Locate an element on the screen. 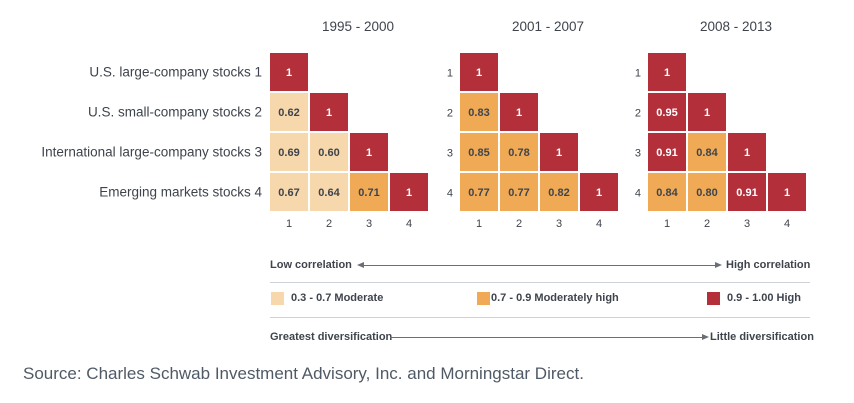 This screenshot has width=854, height=403. cell-value: 0.82 is located at coordinates (558, 193).